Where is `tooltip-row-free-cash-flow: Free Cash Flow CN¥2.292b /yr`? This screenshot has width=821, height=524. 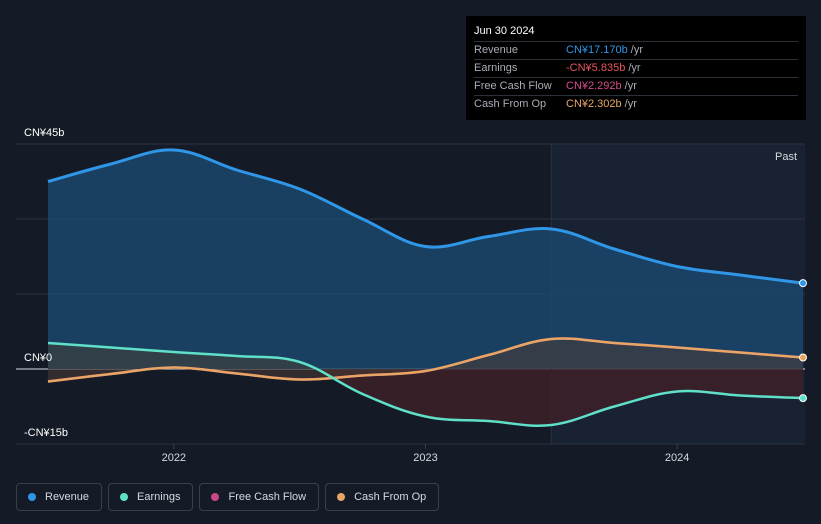 tooltip-row-free-cash-flow: Free Cash Flow CN¥2.292b /yr is located at coordinates (636, 86).